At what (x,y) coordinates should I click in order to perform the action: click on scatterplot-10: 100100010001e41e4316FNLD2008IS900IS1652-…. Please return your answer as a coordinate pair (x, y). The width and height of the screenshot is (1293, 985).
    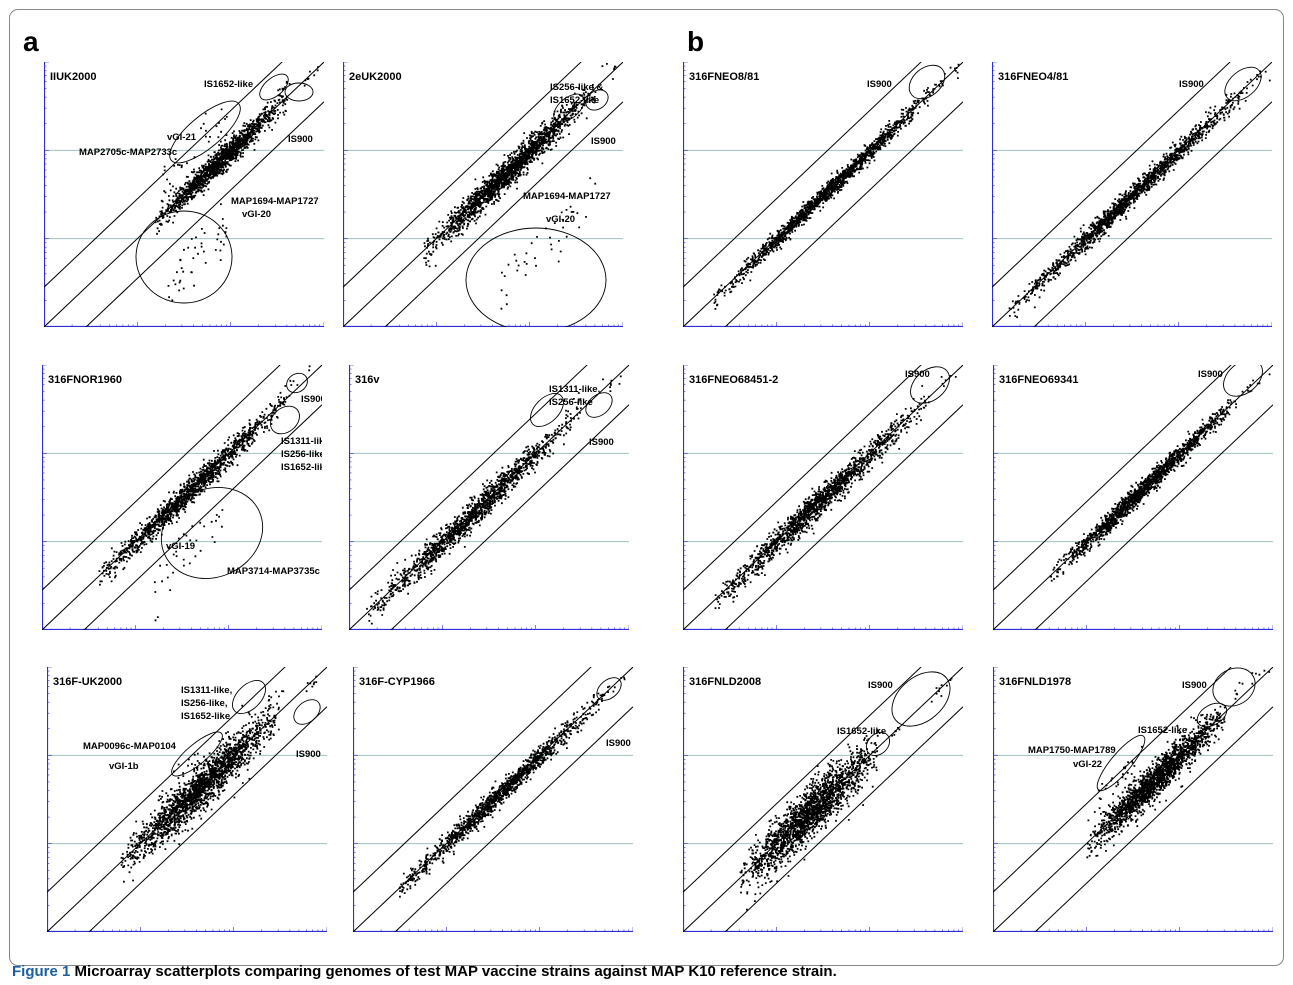
    Looking at the image, I should click on (823, 799).